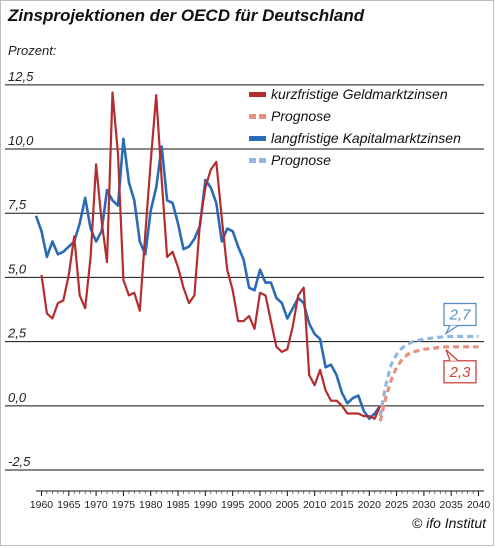  Describe the element at coordinates (370, 505) in the screenshot. I see `x-tick-label: 2020` at that location.